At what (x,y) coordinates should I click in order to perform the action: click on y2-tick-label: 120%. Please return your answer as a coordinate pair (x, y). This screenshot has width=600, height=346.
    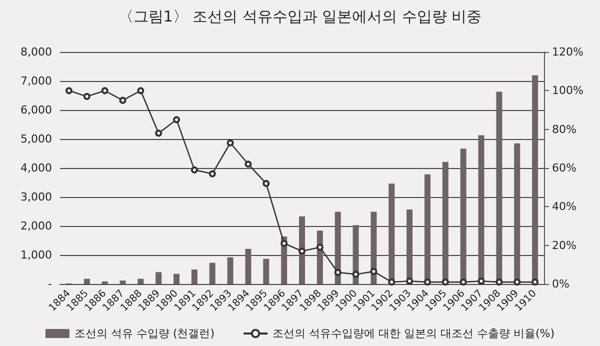
    Looking at the image, I should click on (568, 52).